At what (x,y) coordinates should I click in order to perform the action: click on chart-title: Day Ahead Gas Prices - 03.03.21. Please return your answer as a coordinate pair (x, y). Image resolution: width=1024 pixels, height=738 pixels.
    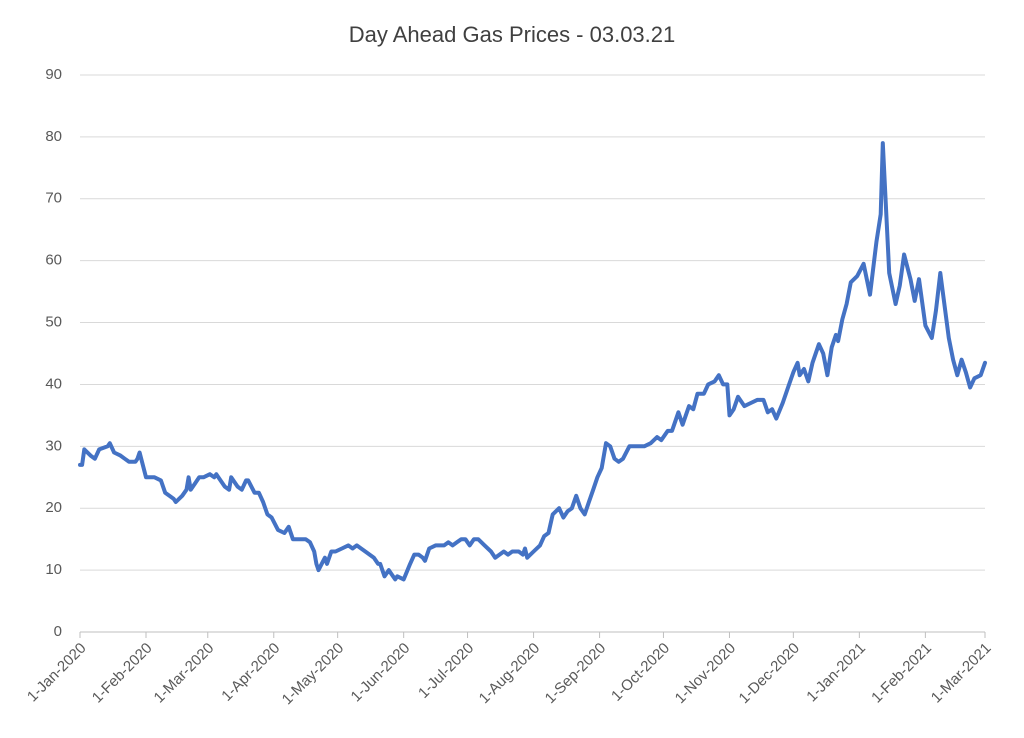
    Looking at the image, I should click on (512, 34).